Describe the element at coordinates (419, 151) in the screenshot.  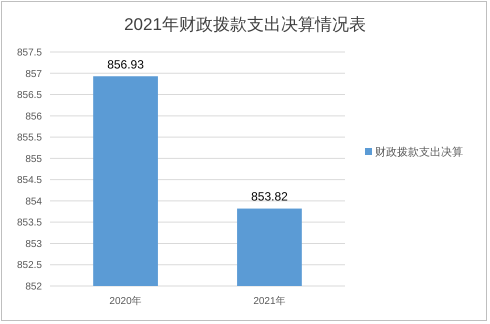
I see `legend-label: 财政拨款支出决算` at that location.